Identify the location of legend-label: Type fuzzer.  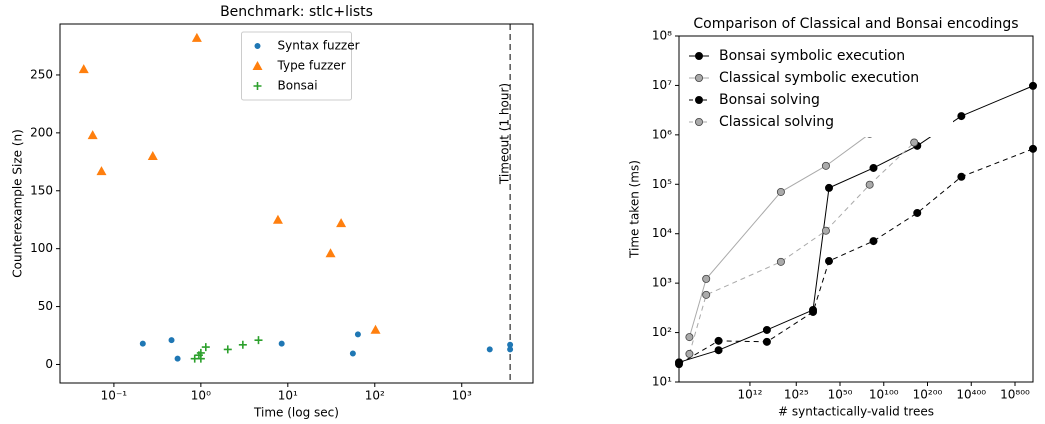
(311, 66).